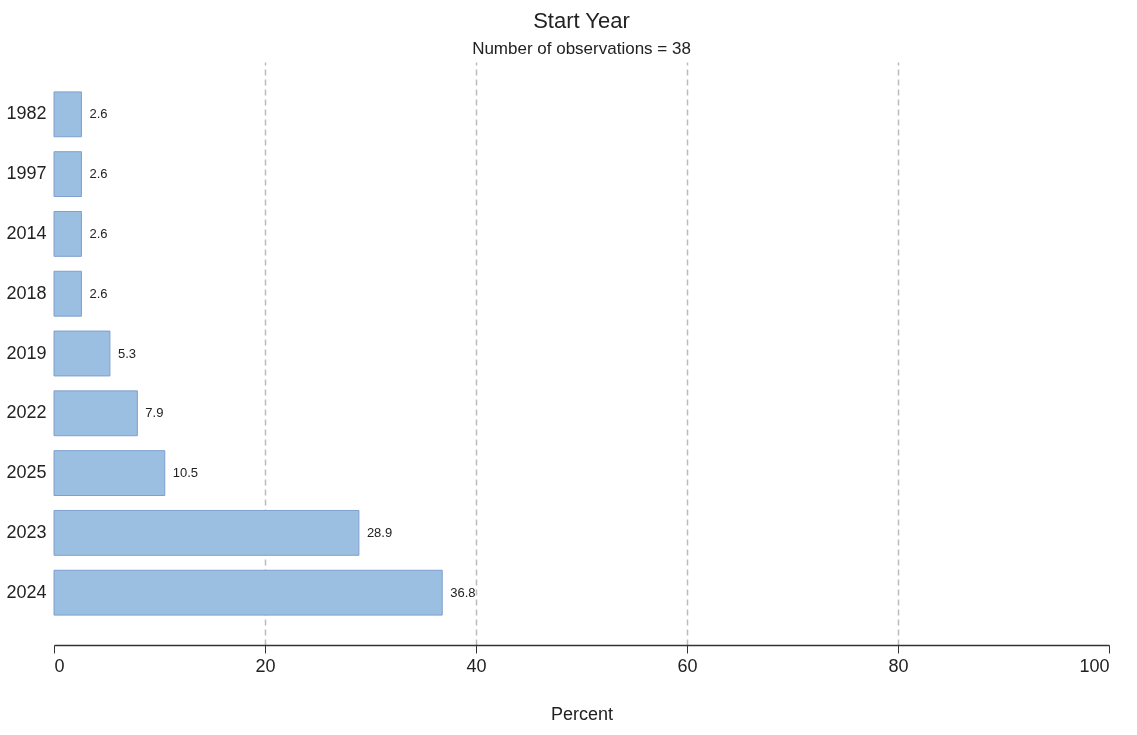 Image resolution: width=1137 pixels, height=735 pixels. What do you see at coordinates (581, 48) in the screenshot?
I see `chart-subtitle: Number of observations = 38` at bounding box center [581, 48].